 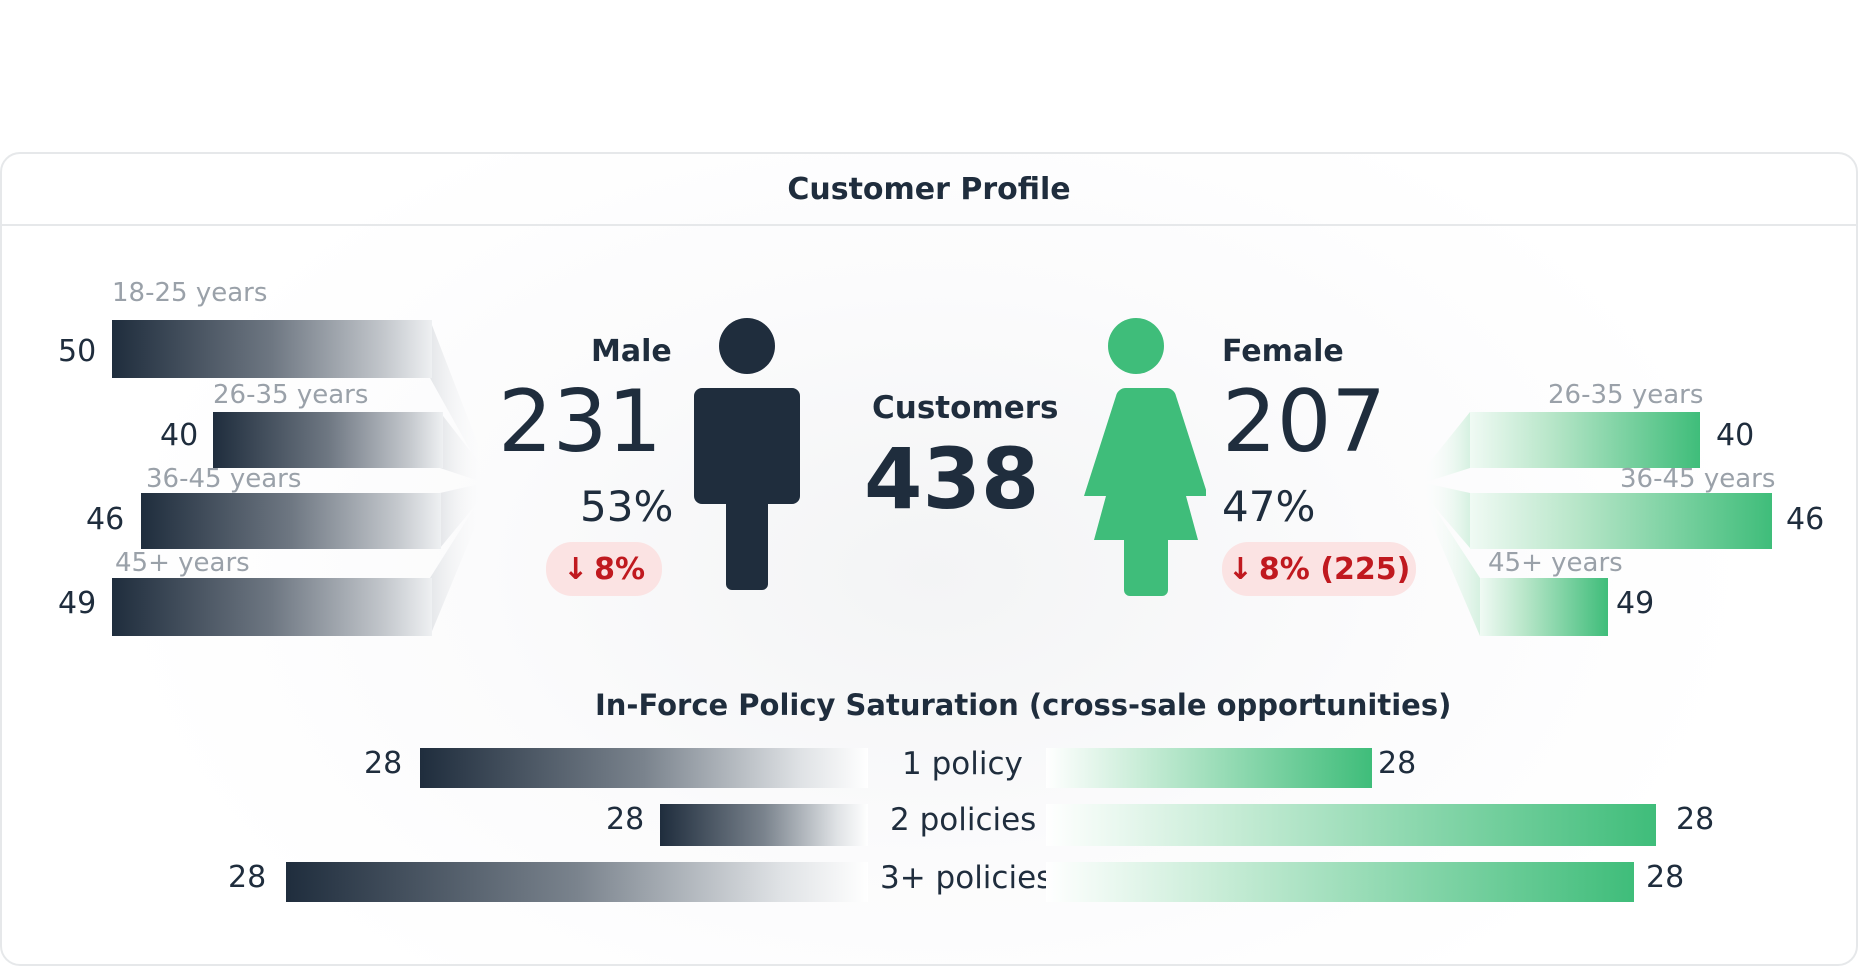 I want to click on male-age-value: 49, so click(x=77, y=603).